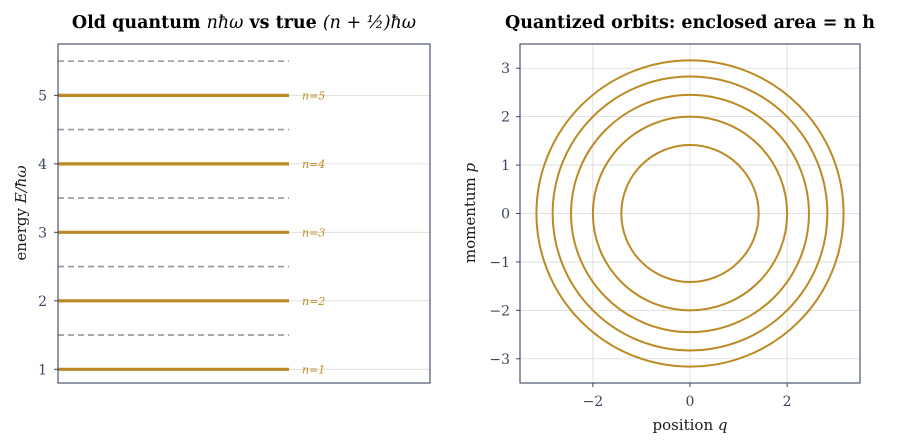 The width and height of the screenshot is (922, 446). What do you see at coordinates (593, 402) in the screenshot?
I see `right-xtick-label--2: −2` at bounding box center [593, 402].